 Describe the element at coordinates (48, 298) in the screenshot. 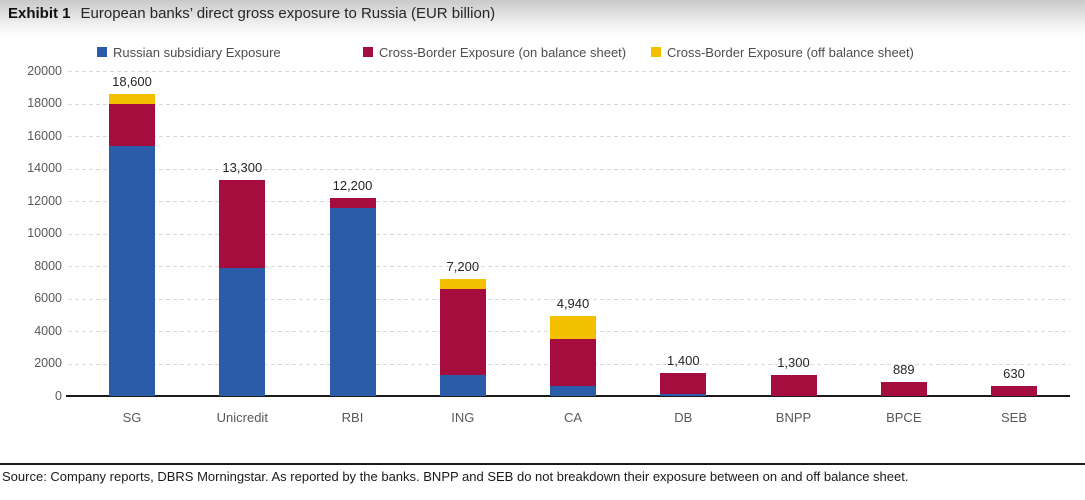

I see `y-axis-tick-label: 6000` at that location.